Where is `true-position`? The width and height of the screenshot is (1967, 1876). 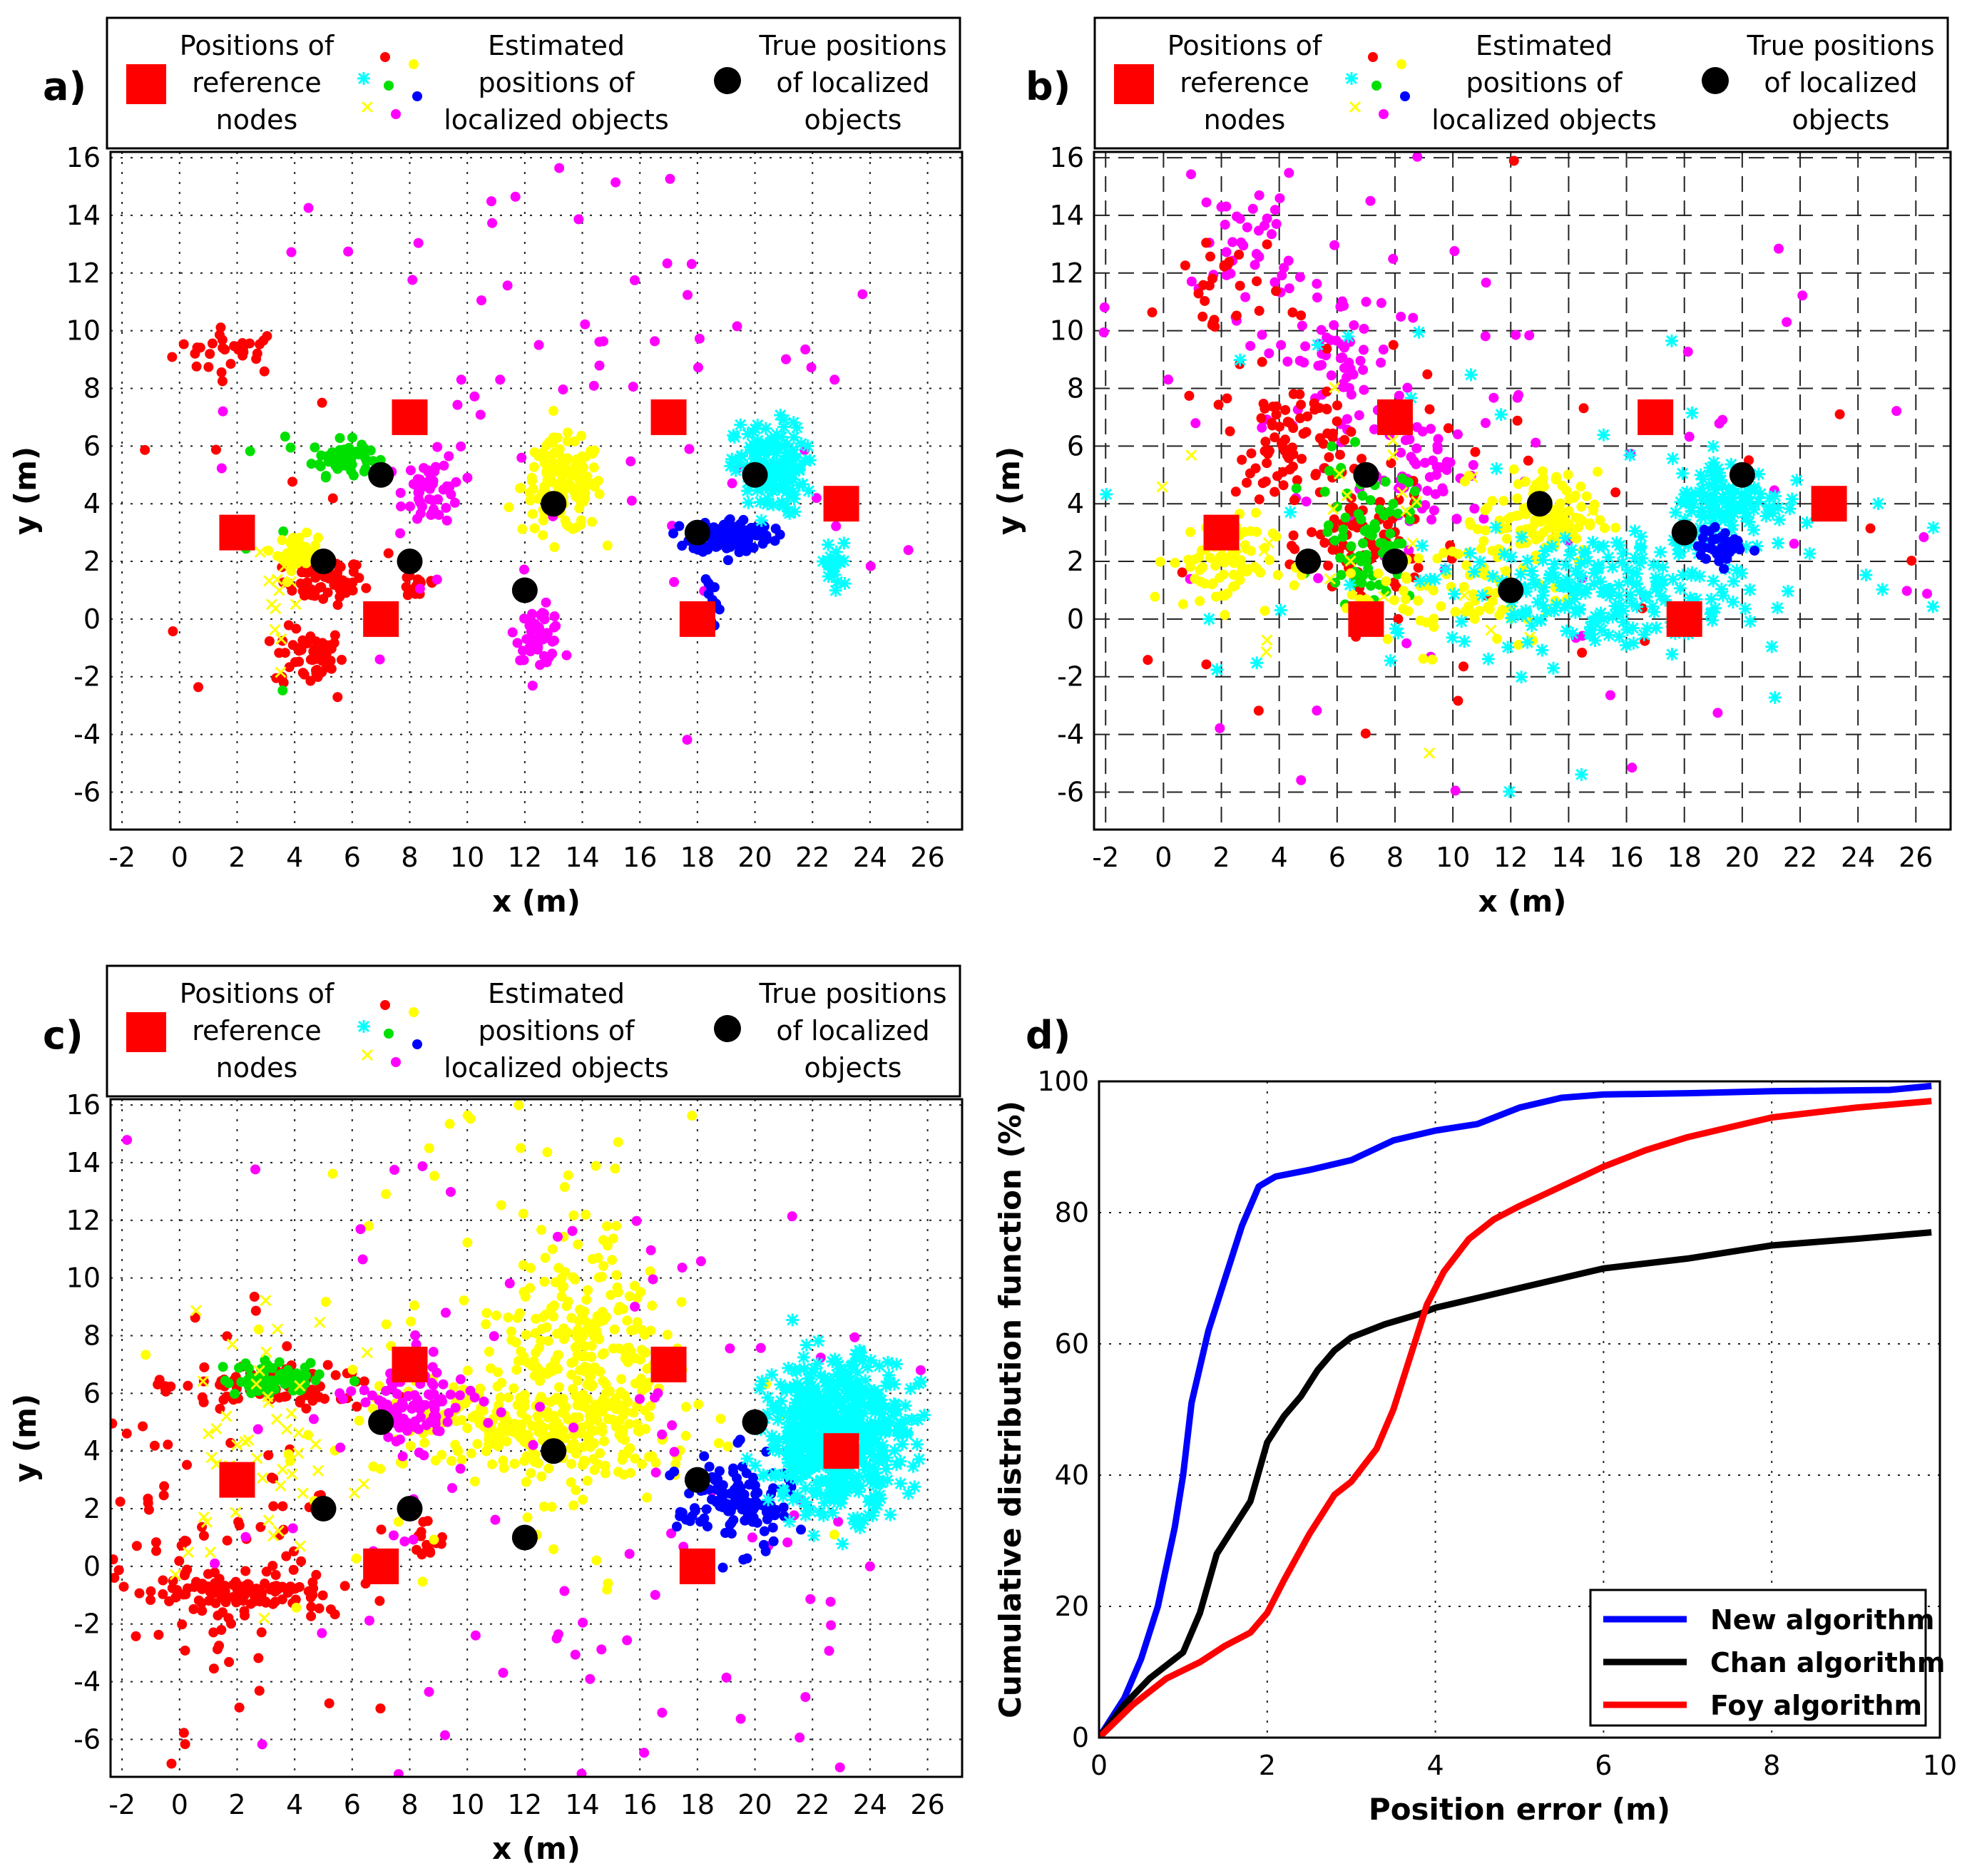 true-position is located at coordinates (524, 1537).